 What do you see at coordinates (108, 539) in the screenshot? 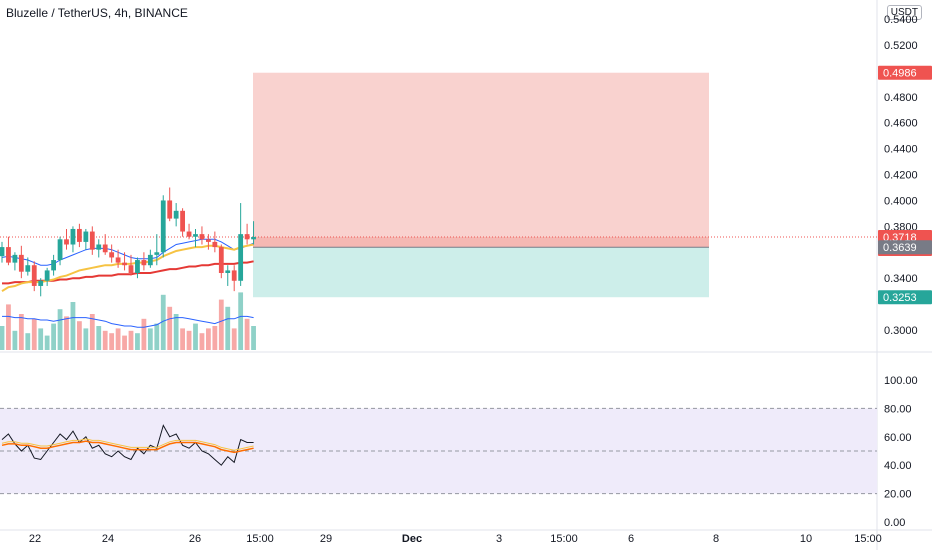
I see `time-tick-label: 24` at bounding box center [108, 539].